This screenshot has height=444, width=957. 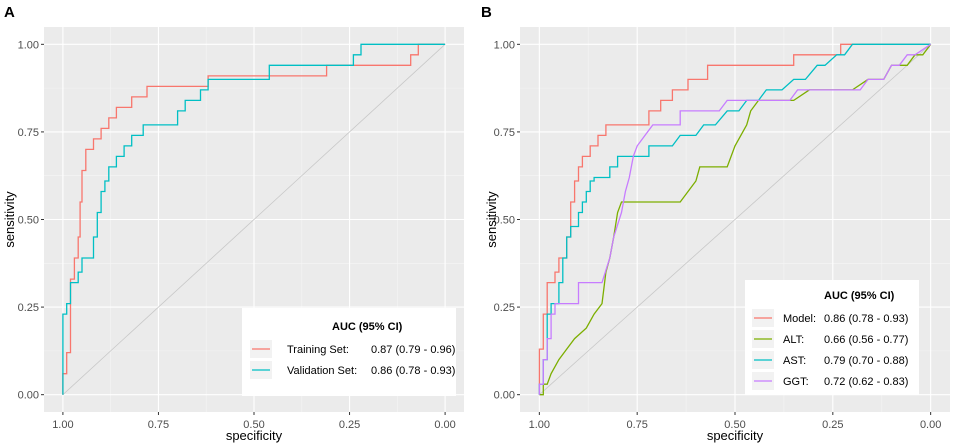 I want to click on legend-series-name: GGT:, so click(x=796, y=382).